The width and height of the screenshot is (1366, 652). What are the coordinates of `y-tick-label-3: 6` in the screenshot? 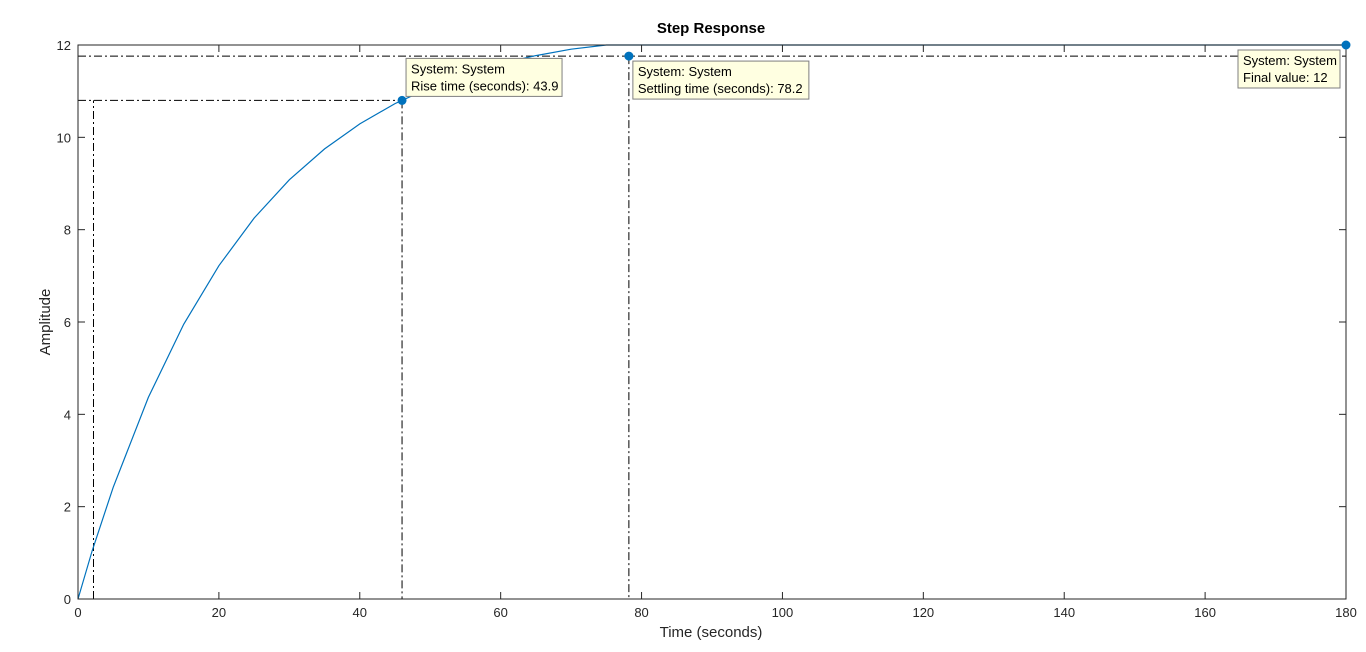 It's located at (67, 322).